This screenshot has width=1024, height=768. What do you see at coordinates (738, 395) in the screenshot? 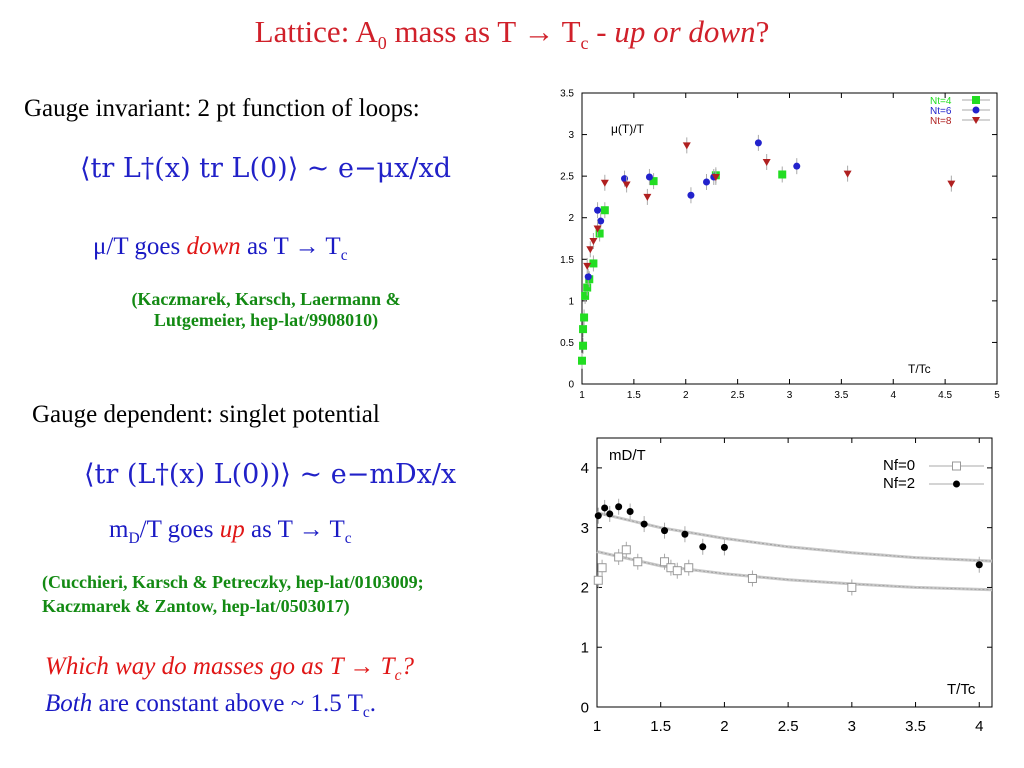
I see `x-tick-label: 2.5` at bounding box center [738, 395].